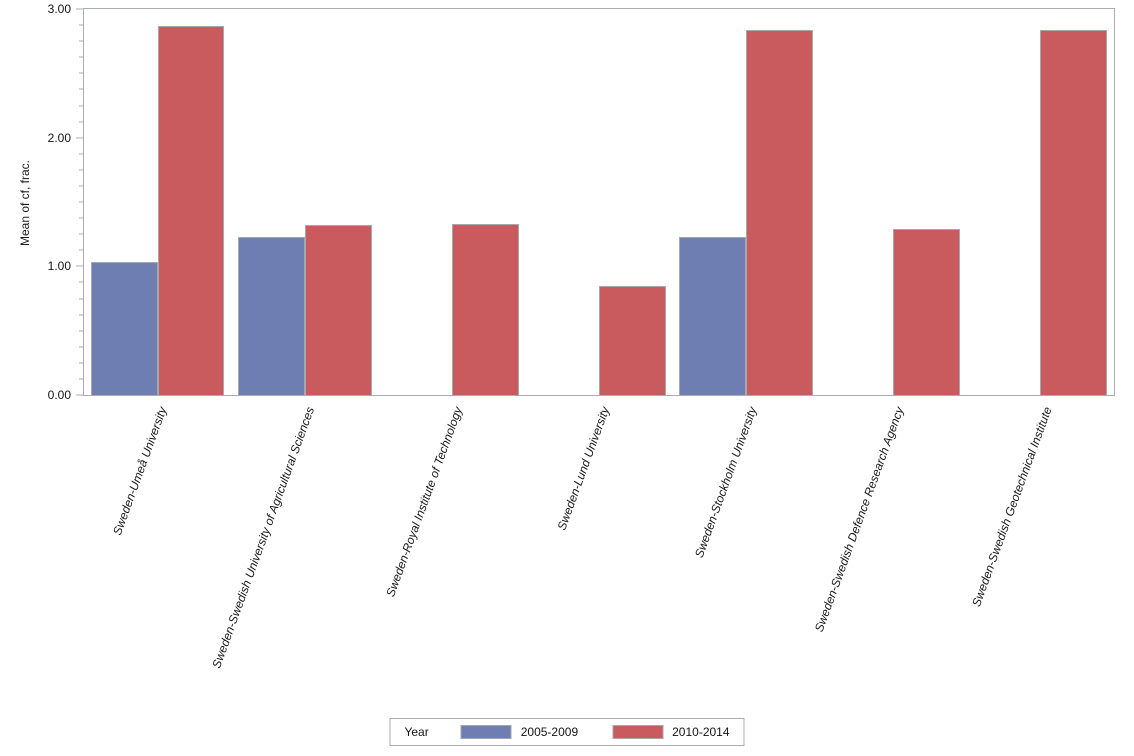 The height and width of the screenshot is (756, 1134). Describe the element at coordinates (59, 266) in the screenshot. I see `y-tick-label: 1.00` at that location.